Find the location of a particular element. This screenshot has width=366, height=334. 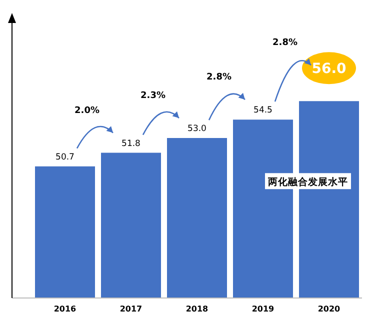

x-tick-label: 2017 is located at coordinates (131, 309).